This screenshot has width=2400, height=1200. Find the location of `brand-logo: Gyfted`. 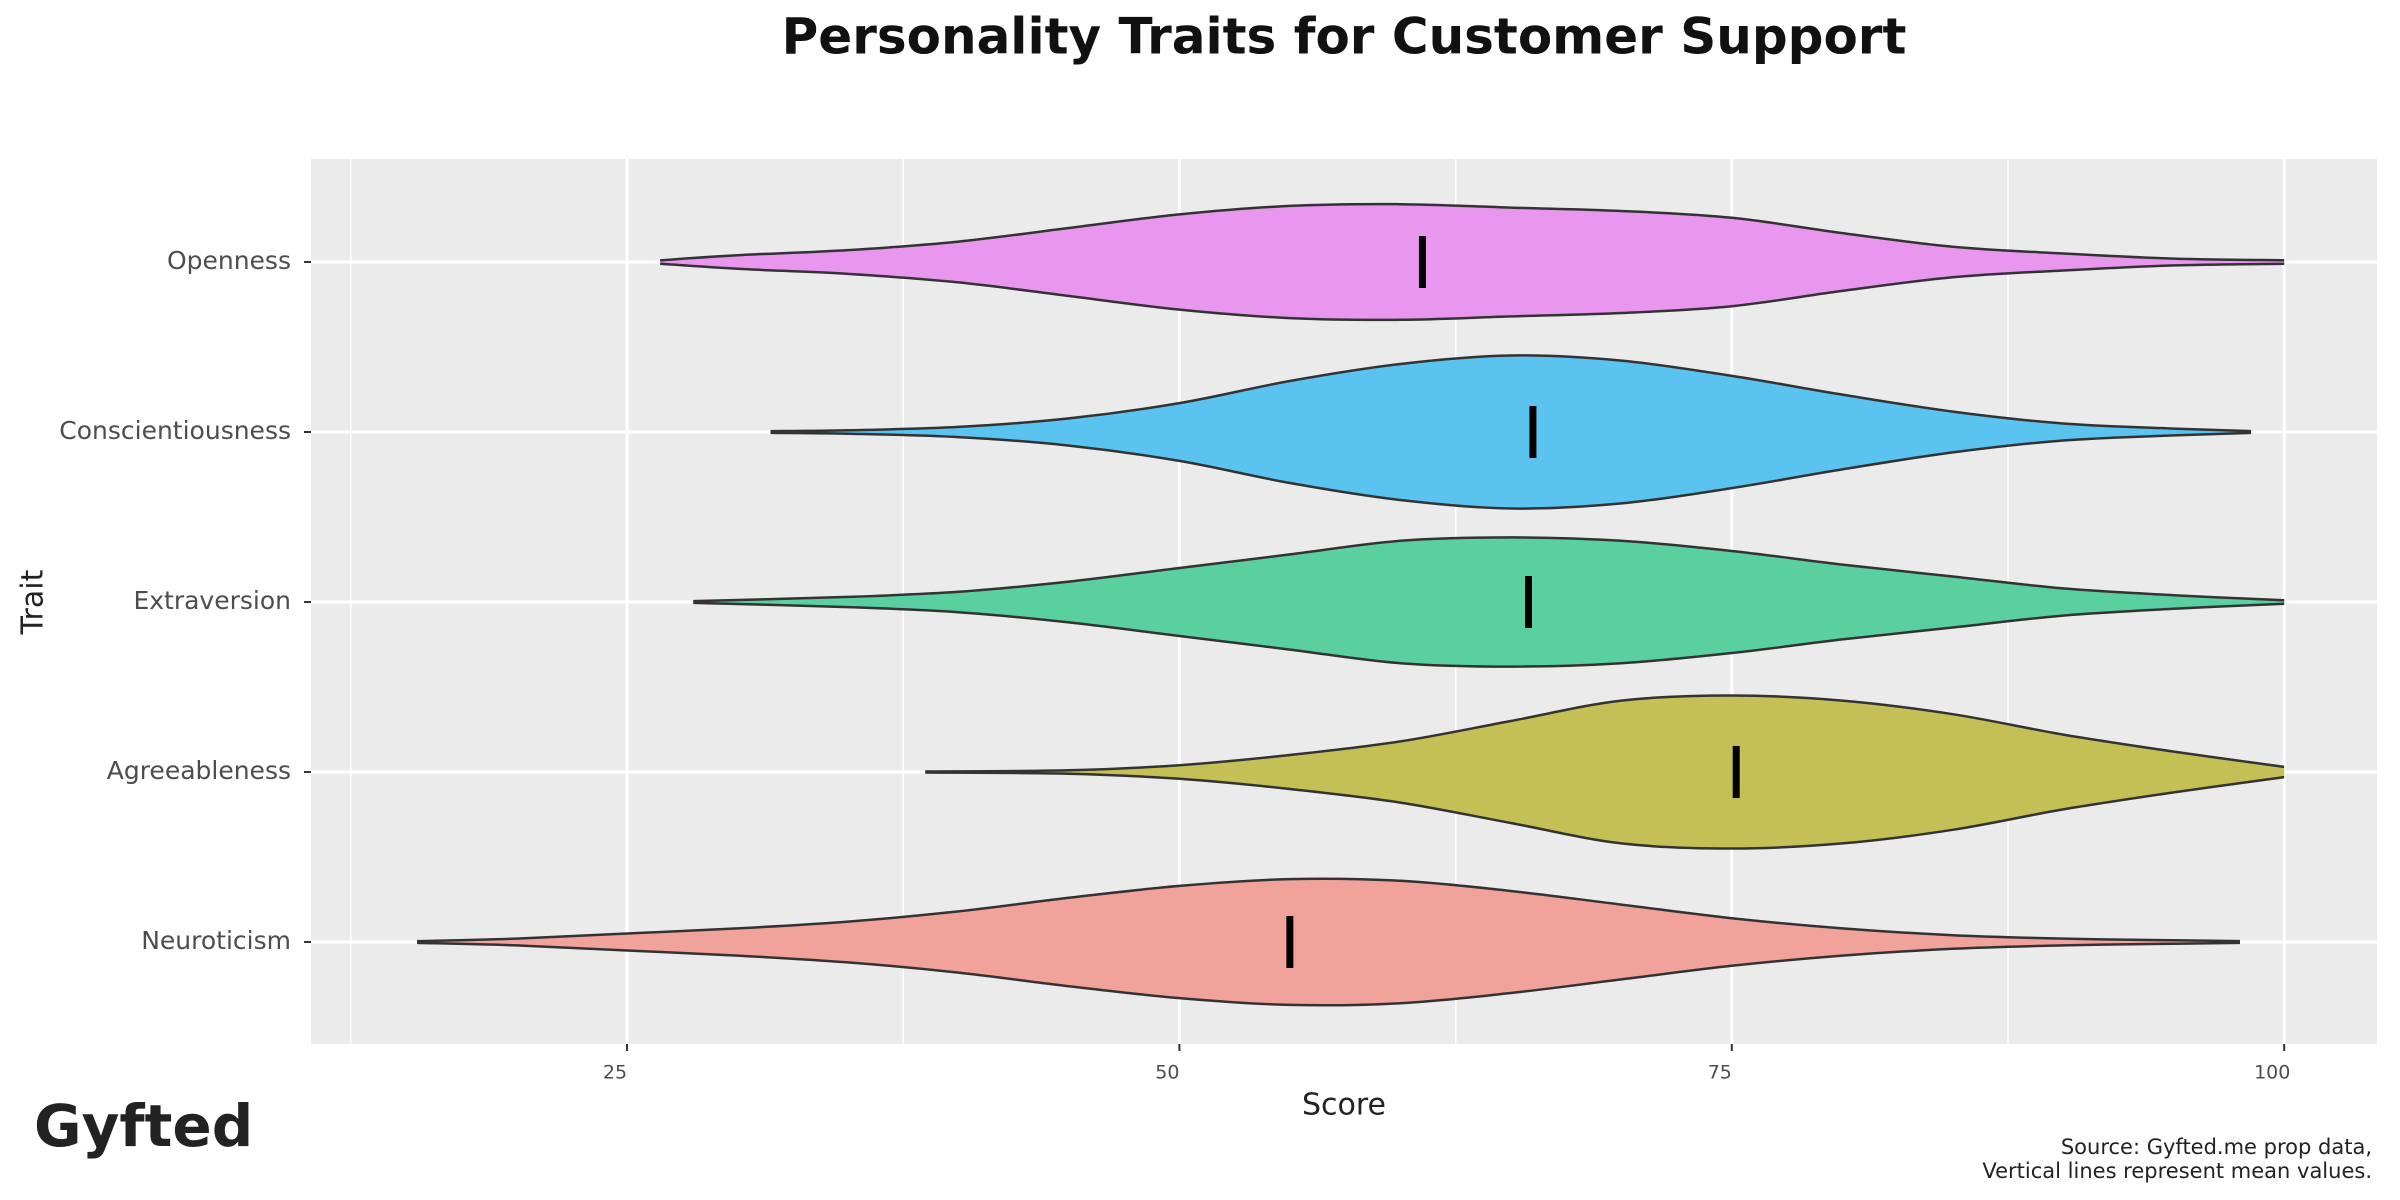

brand-logo: Gyfted is located at coordinates (143, 1126).